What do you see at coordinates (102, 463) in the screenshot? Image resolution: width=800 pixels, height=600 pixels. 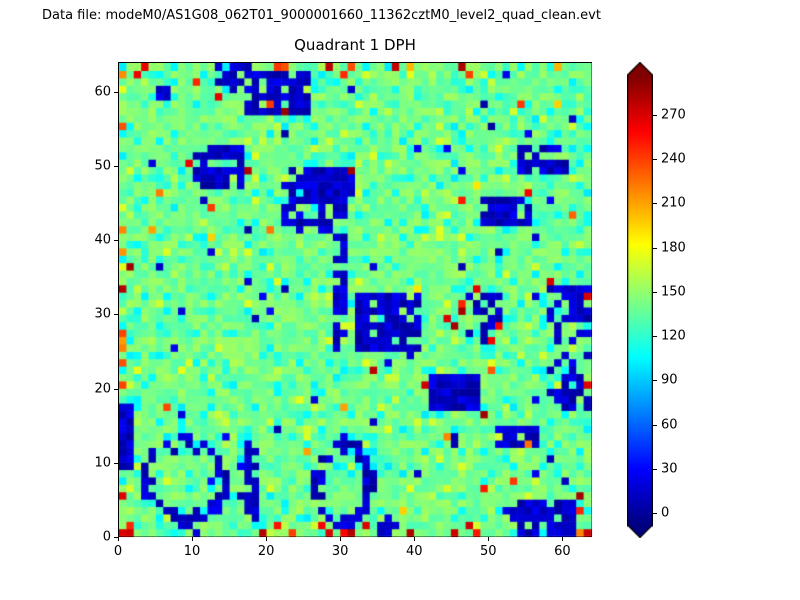 I see `y-tick-label: 10` at bounding box center [102, 463].